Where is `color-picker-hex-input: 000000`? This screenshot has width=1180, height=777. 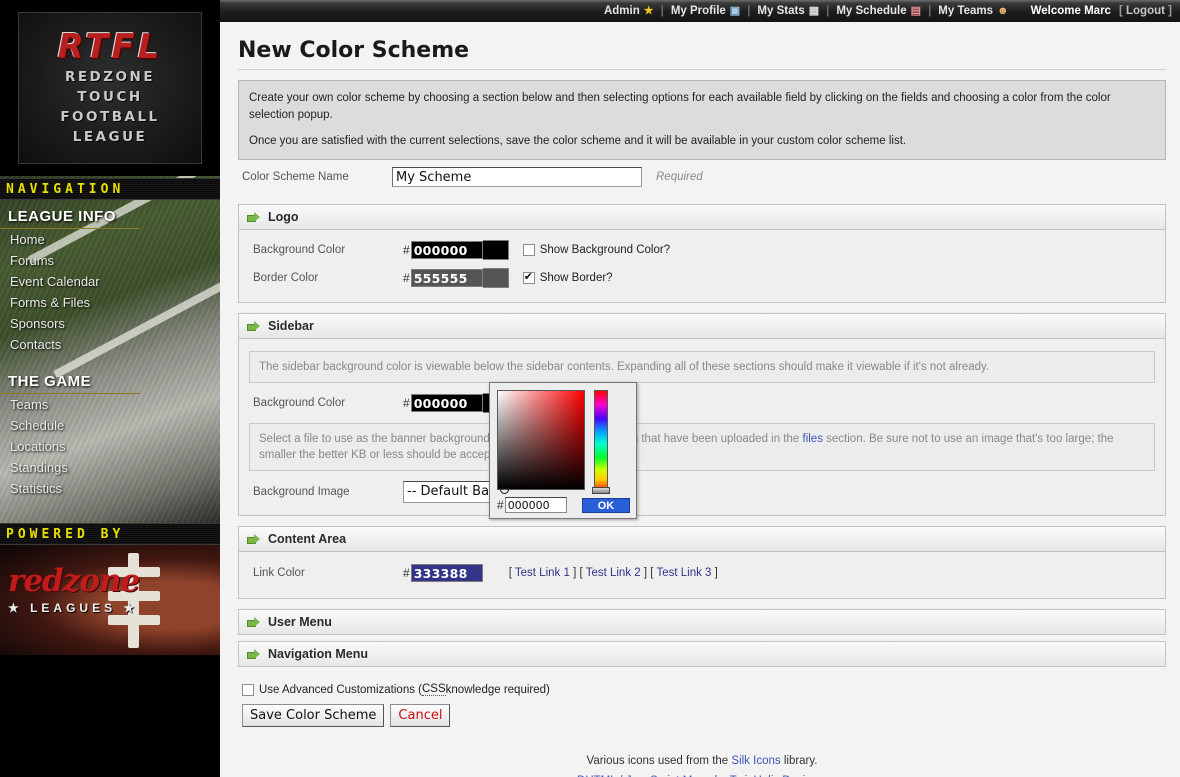
color-picker-hex-input: 000000 is located at coordinates (535, 505).